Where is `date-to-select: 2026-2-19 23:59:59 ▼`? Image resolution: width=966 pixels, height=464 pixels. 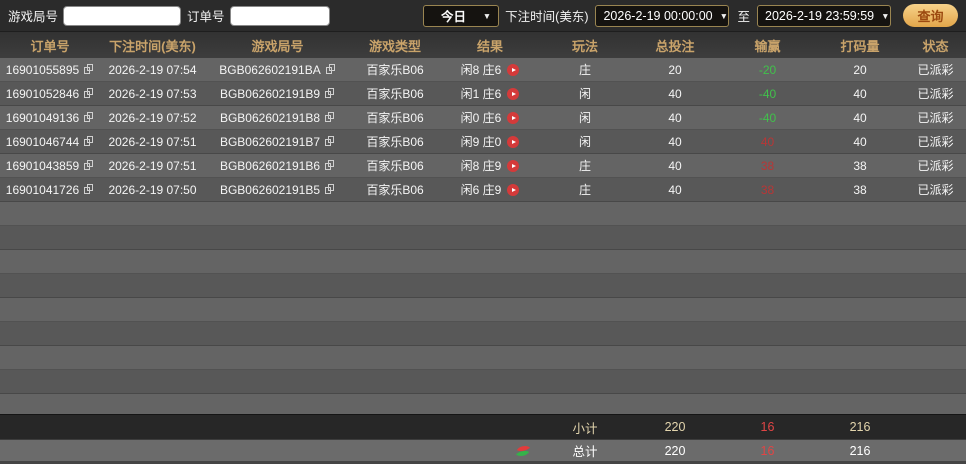
date-to-select: 2026-2-19 23:59:59 ▼ is located at coordinates (824, 15).